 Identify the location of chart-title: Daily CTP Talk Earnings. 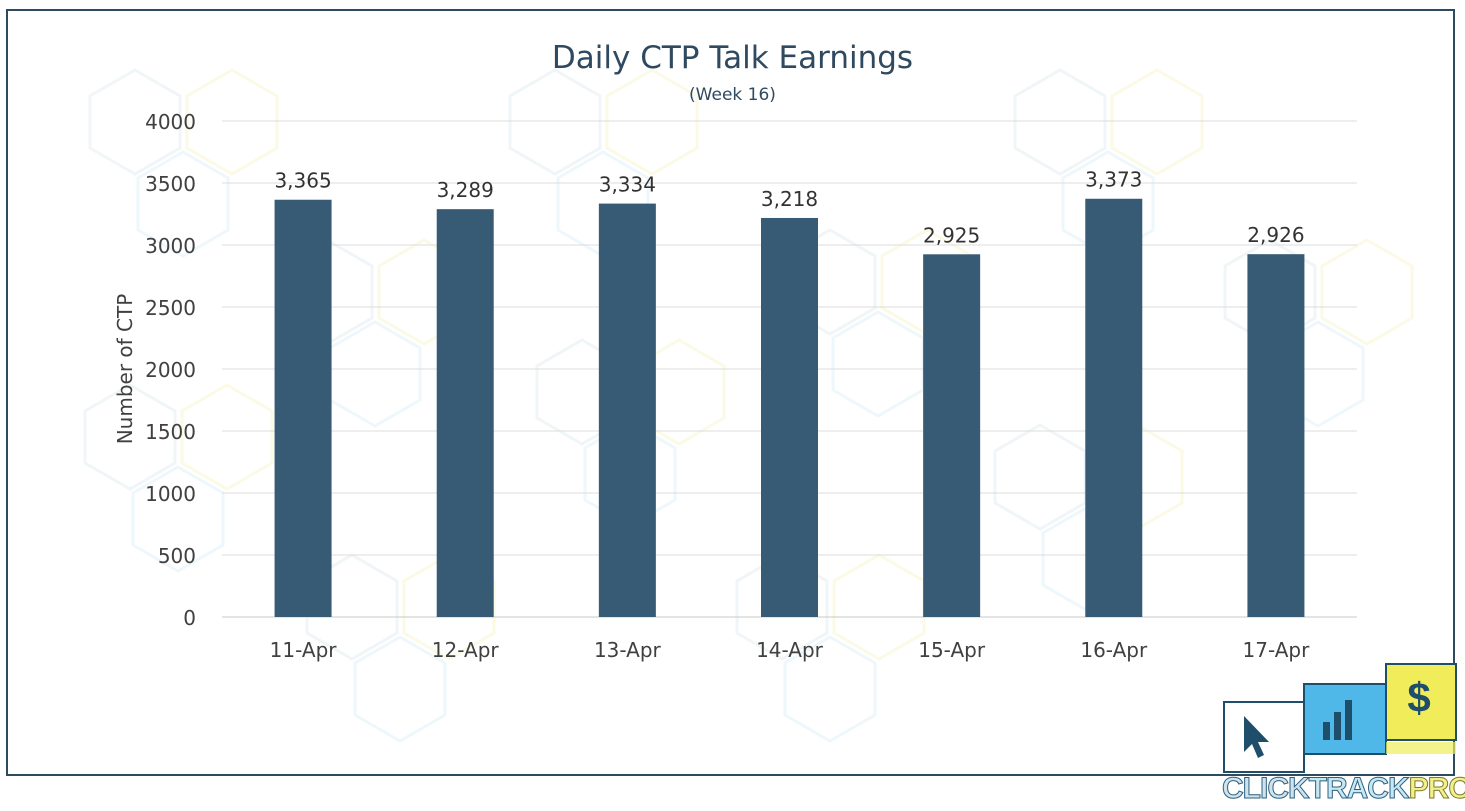
(732, 58).